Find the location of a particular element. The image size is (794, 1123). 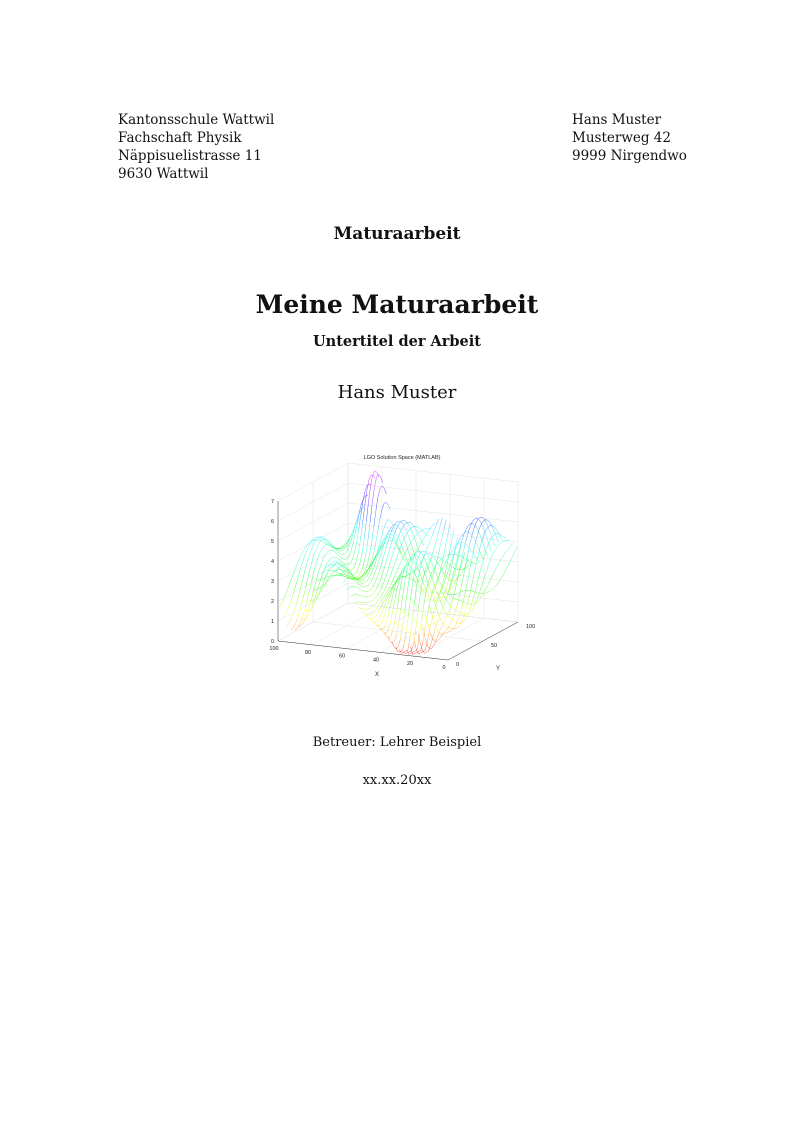

address-line: Hans Muster is located at coordinates (617, 120).